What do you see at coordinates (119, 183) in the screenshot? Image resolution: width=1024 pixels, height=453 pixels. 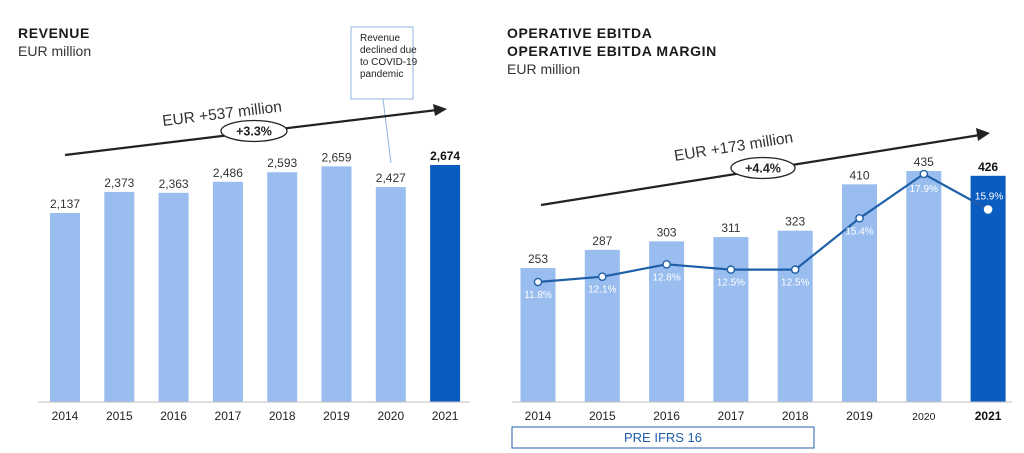 I see `revenue-value-label-2015: 2,373` at bounding box center [119, 183].